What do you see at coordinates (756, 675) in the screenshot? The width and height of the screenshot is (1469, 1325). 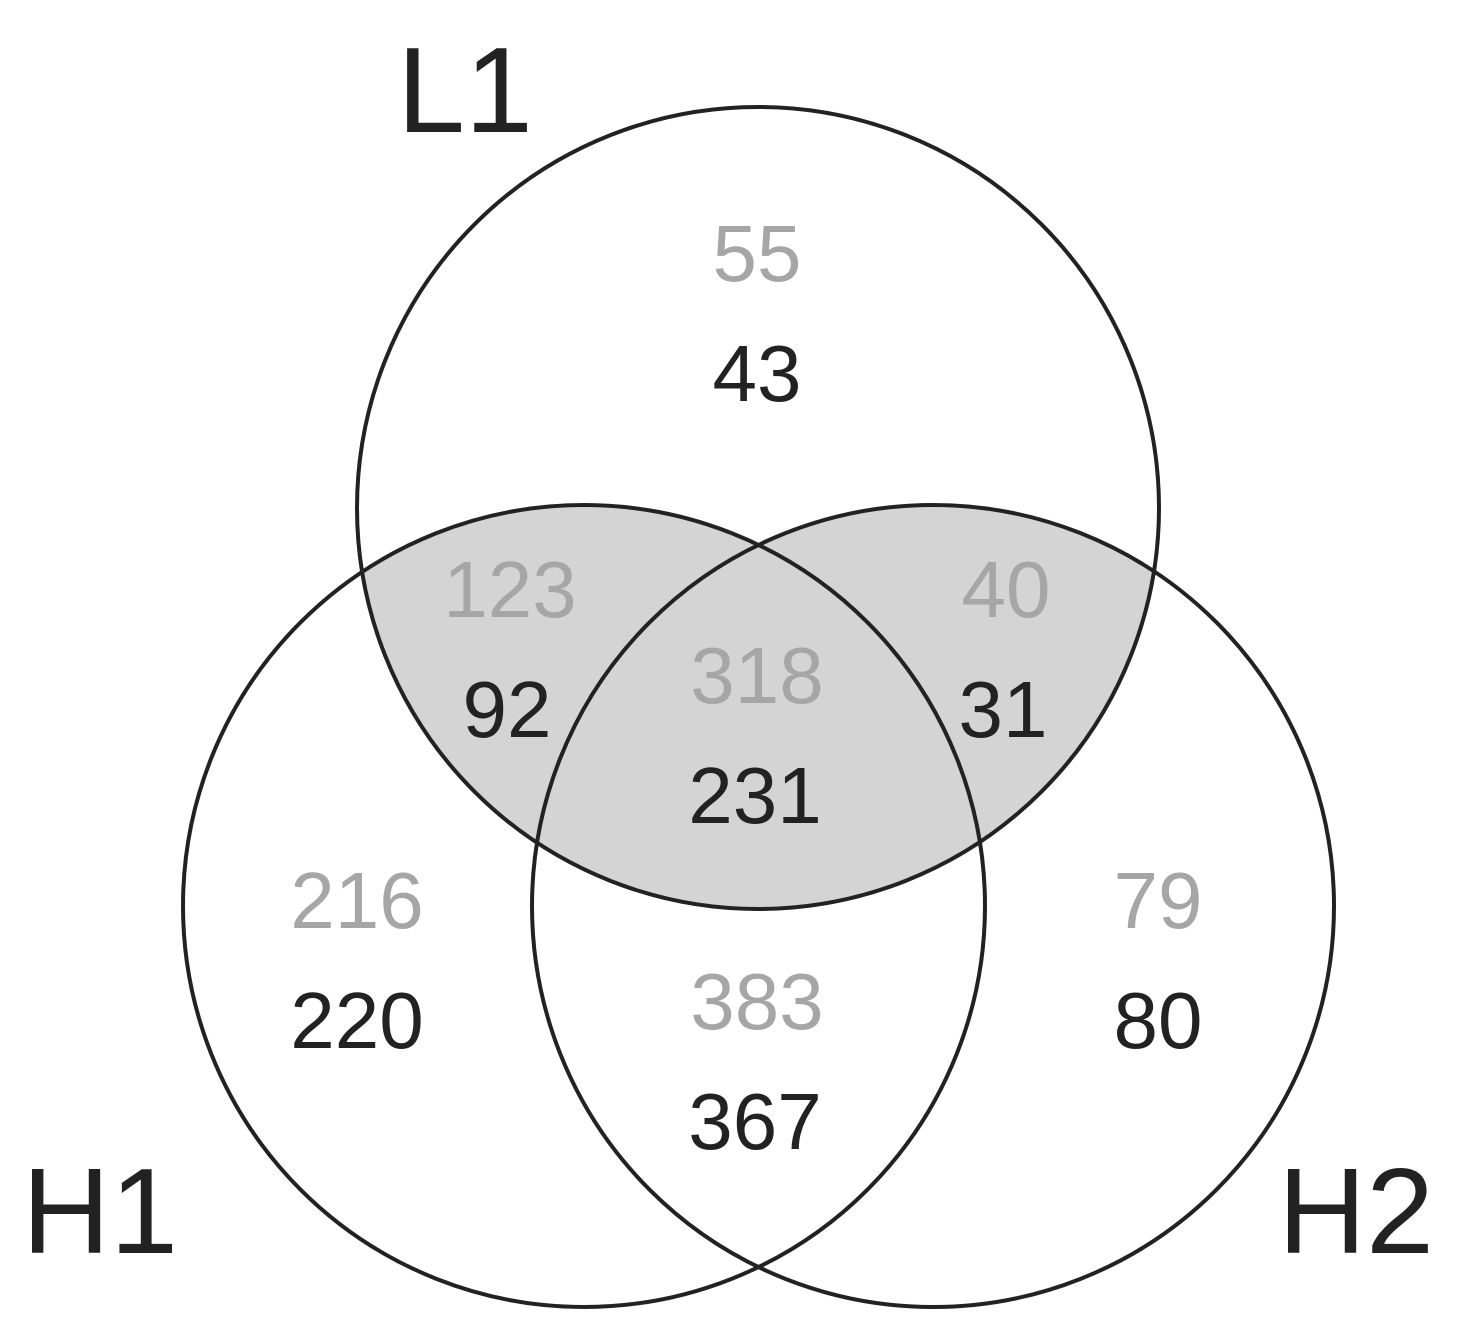 I see `count-all-three-gray: 318` at bounding box center [756, 675].